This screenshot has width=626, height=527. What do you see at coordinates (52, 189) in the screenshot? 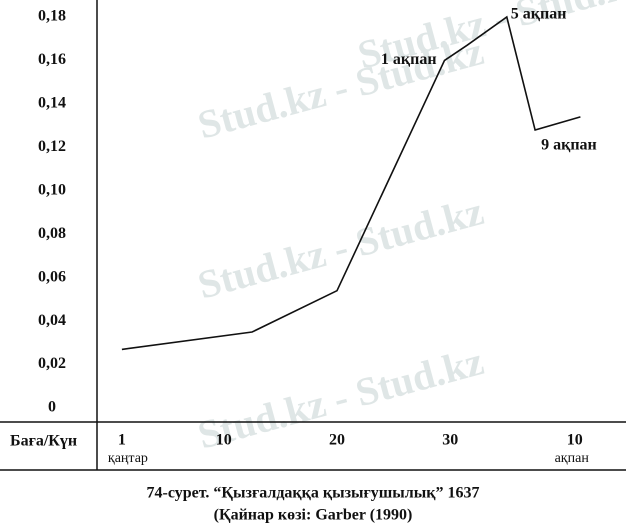
I see `y-tick-label: 0,10` at bounding box center [52, 189].